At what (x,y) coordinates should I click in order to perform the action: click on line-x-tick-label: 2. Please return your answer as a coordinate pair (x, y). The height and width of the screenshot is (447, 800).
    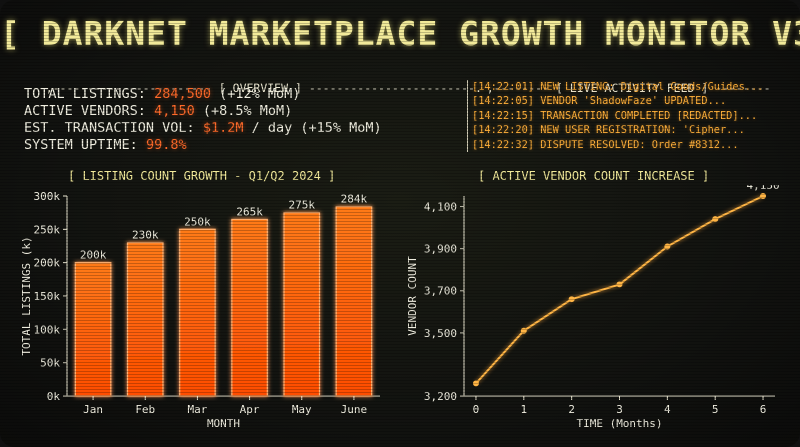
    Looking at the image, I should click on (571, 409).